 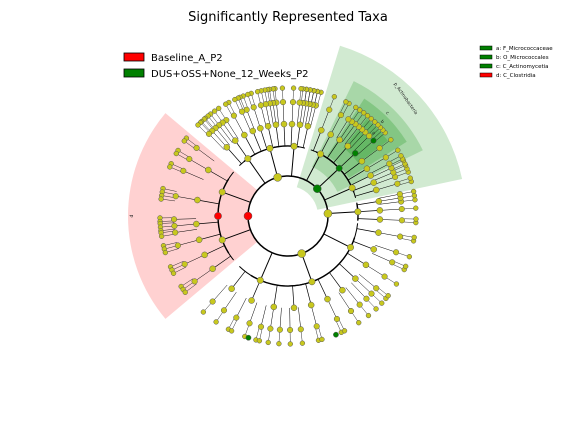 I want to click on figure-title: Significantly Represented Taxa, so click(x=288, y=17).